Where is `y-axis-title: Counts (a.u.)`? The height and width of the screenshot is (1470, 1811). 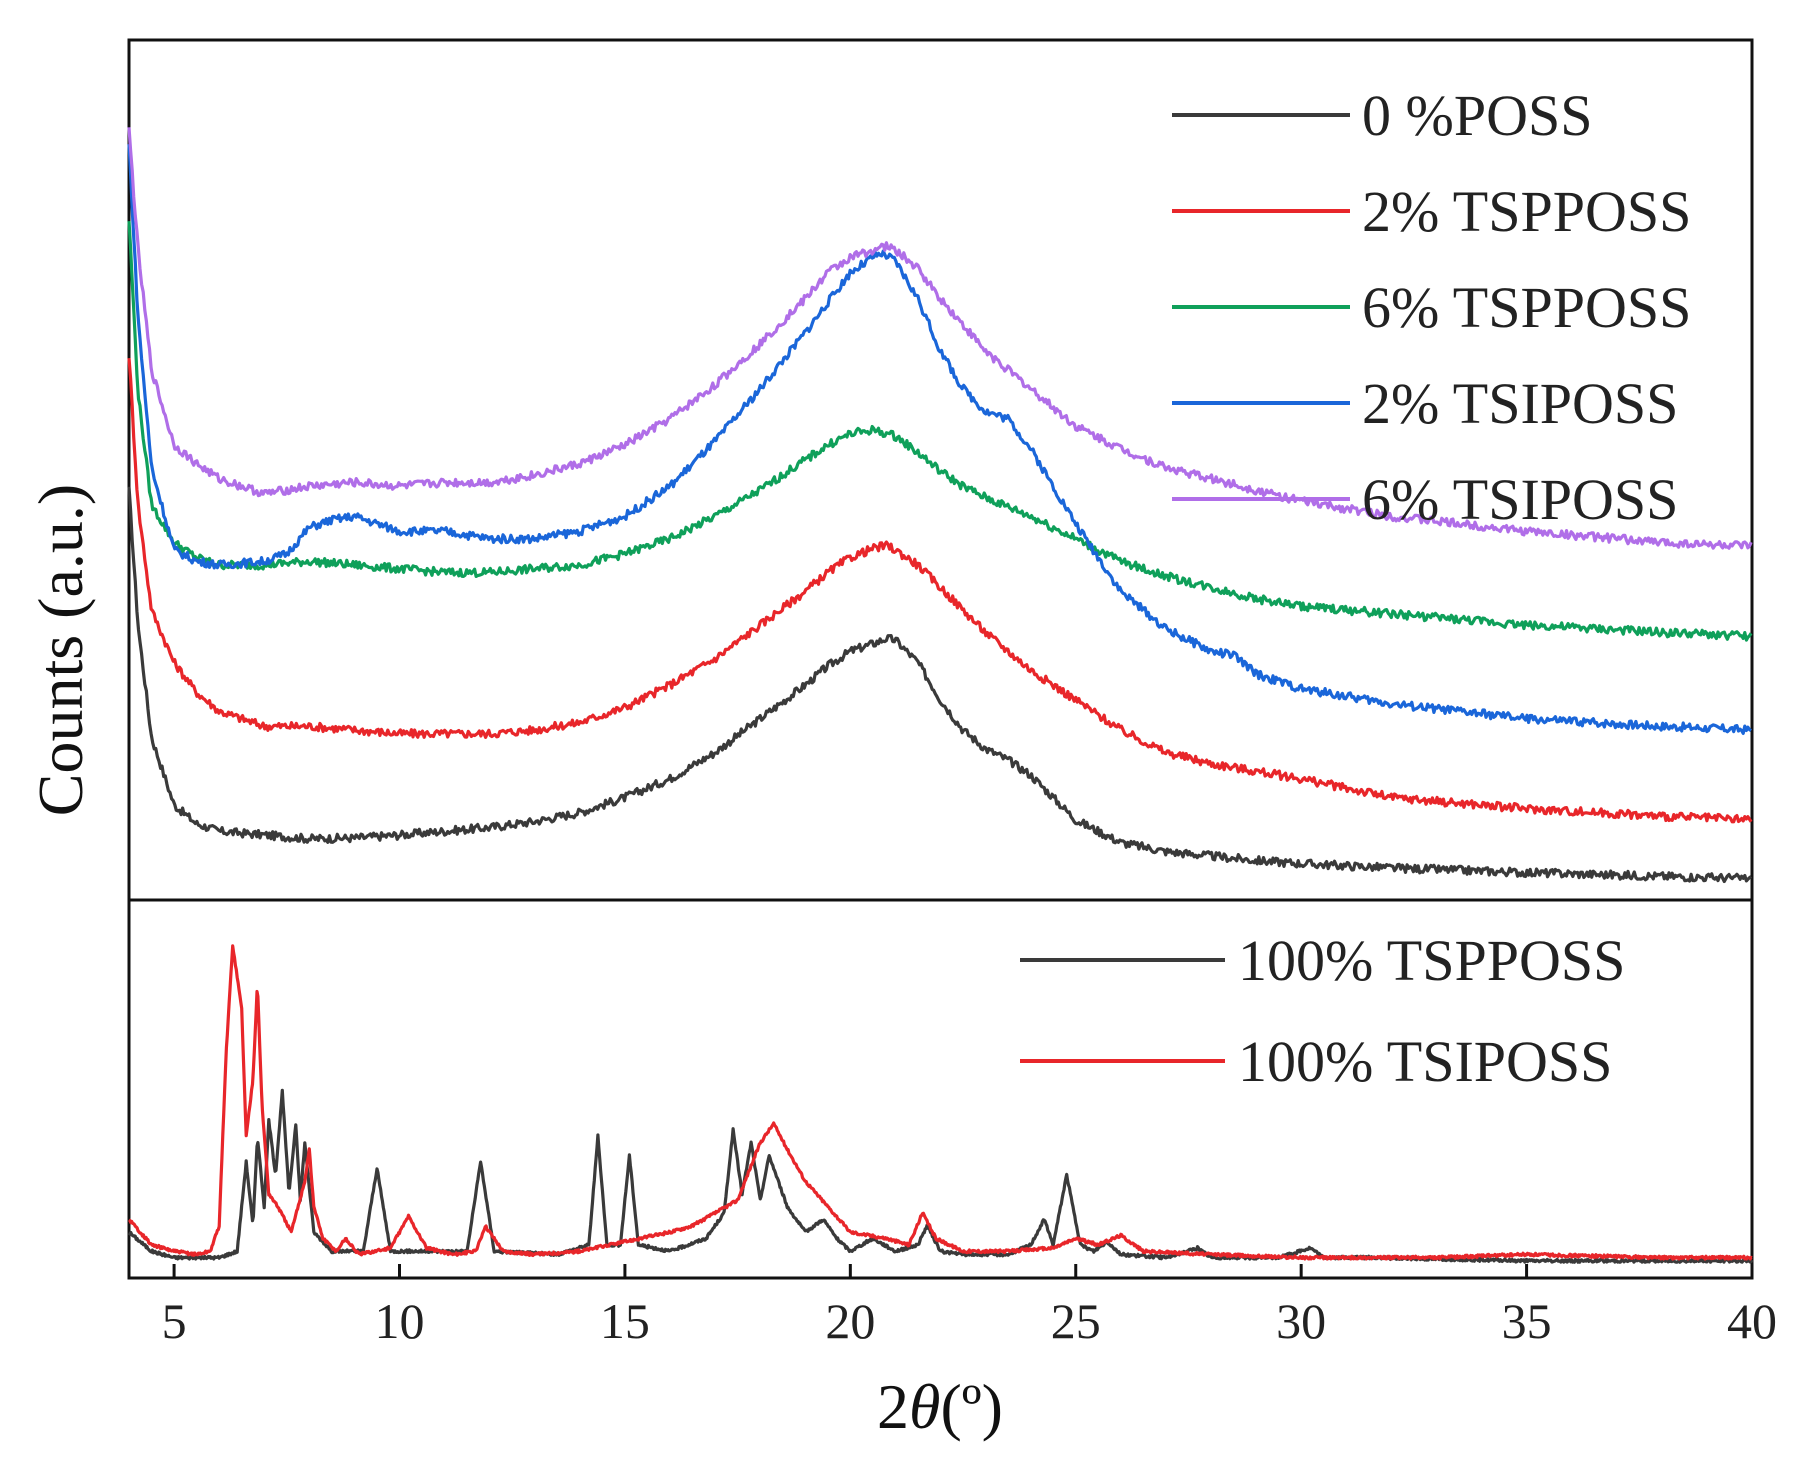 y-axis-title: Counts (a.u.) is located at coordinates (60, 650).